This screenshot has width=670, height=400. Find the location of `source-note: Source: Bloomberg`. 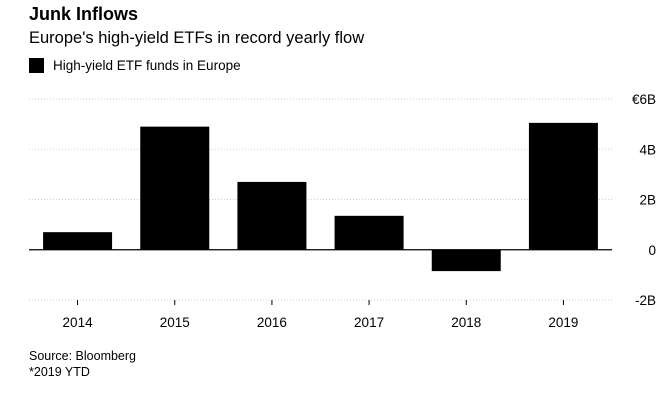

source-note: Source: Bloomberg is located at coordinates (83, 356).